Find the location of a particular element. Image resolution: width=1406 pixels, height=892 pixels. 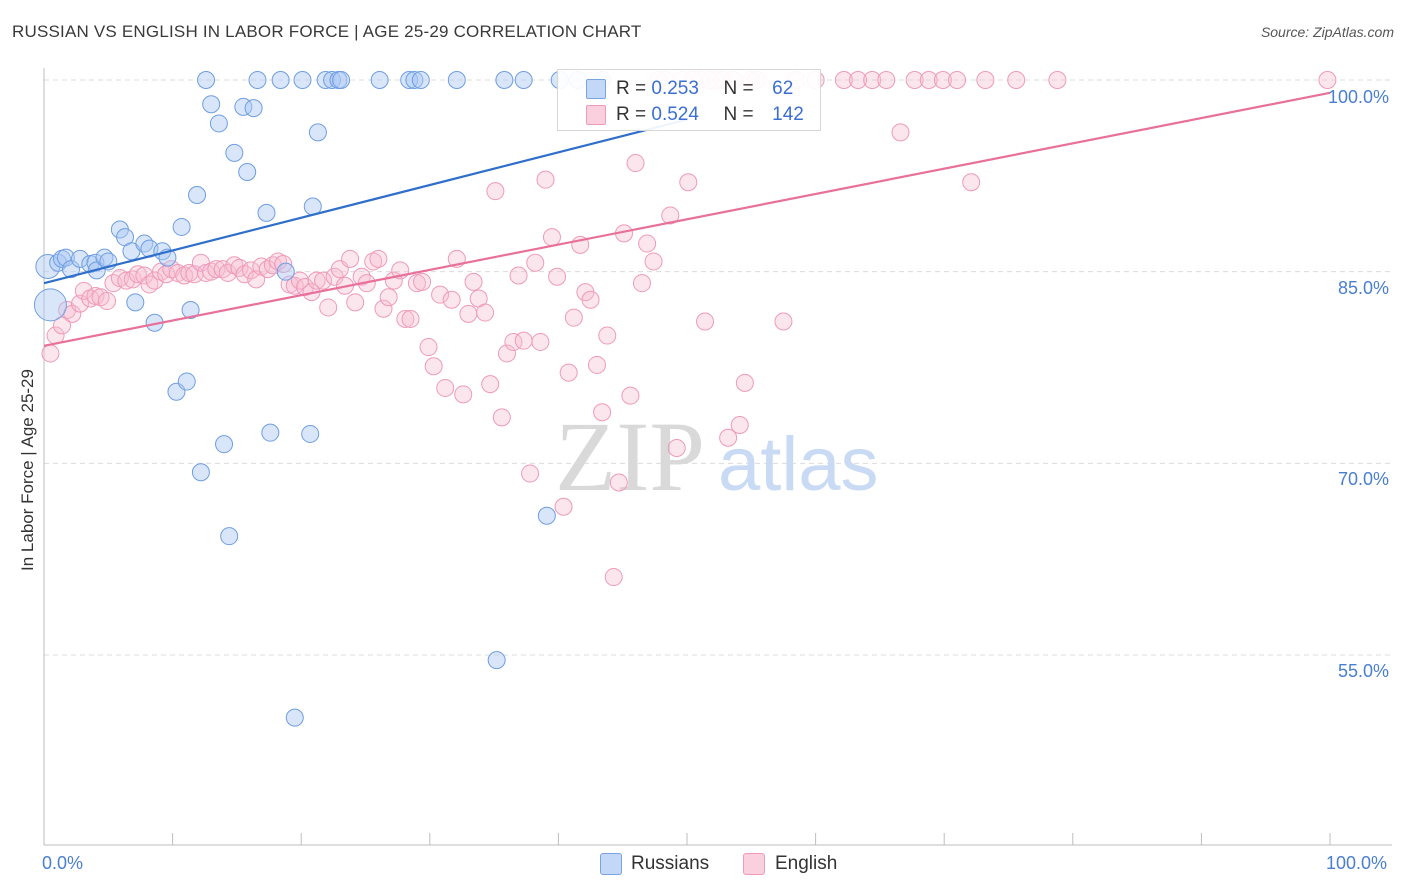

correlation-legend: R = 0.253 N = 62 R = 0.524 N = 142 is located at coordinates (689, 100).